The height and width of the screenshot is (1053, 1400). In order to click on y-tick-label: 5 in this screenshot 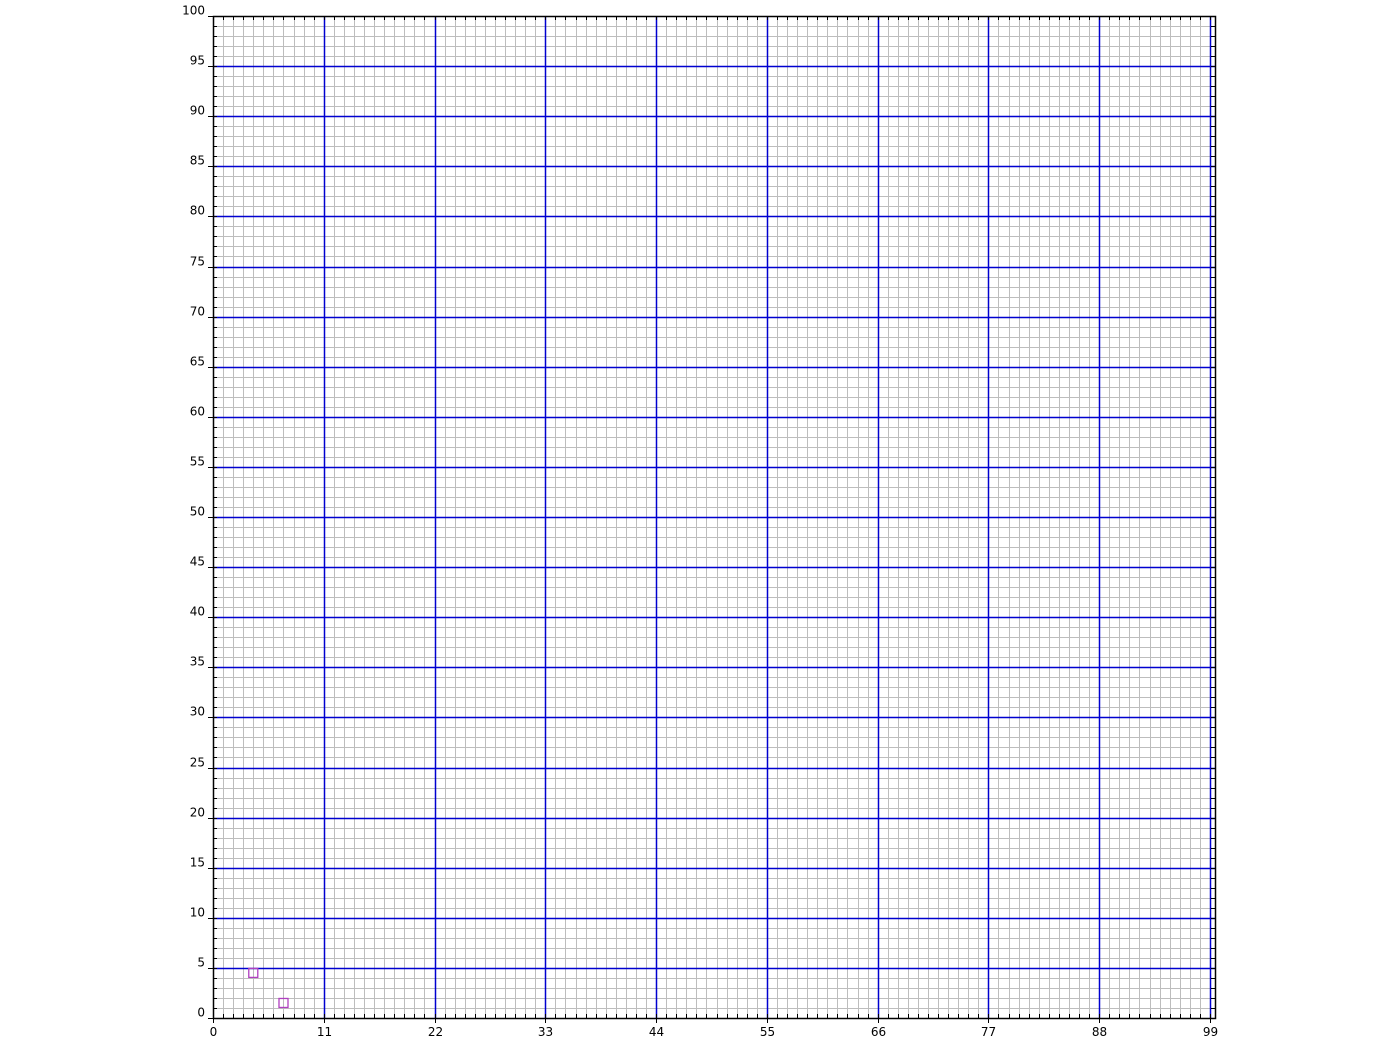, I will do `click(201, 963)`.